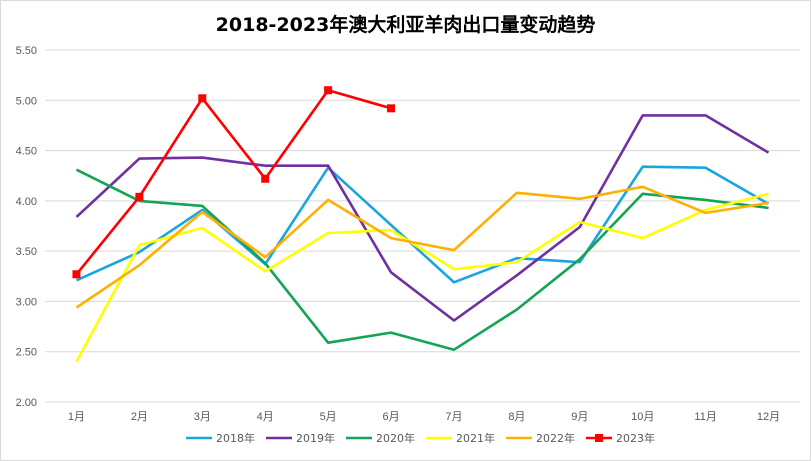 The image size is (811, 461). I want to click on y-tick-label: 2.50, so click(26, 353).